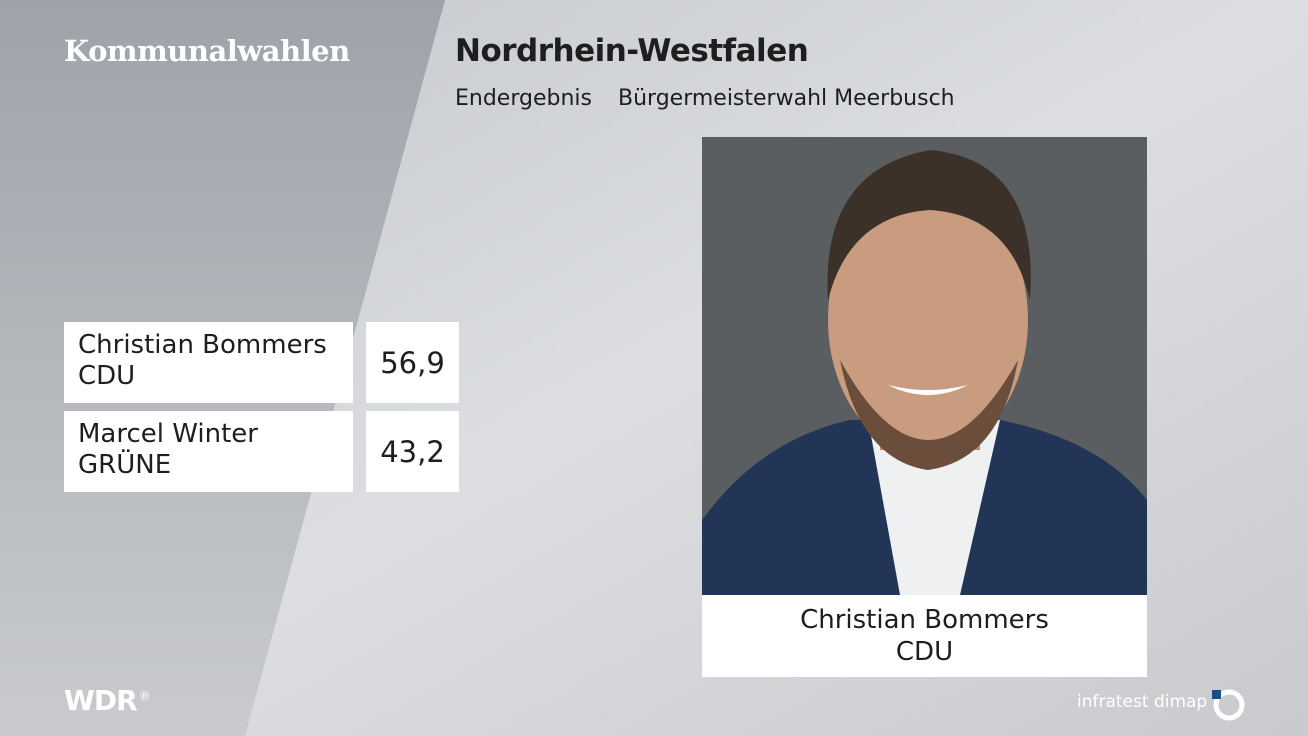 The image size is (1308, 736). What do you see at coordinates (786, 98) in the screenshot?
I see `subtitle: Bürgermeisterwahl Meerbusch` at bounding box center [786, 98].